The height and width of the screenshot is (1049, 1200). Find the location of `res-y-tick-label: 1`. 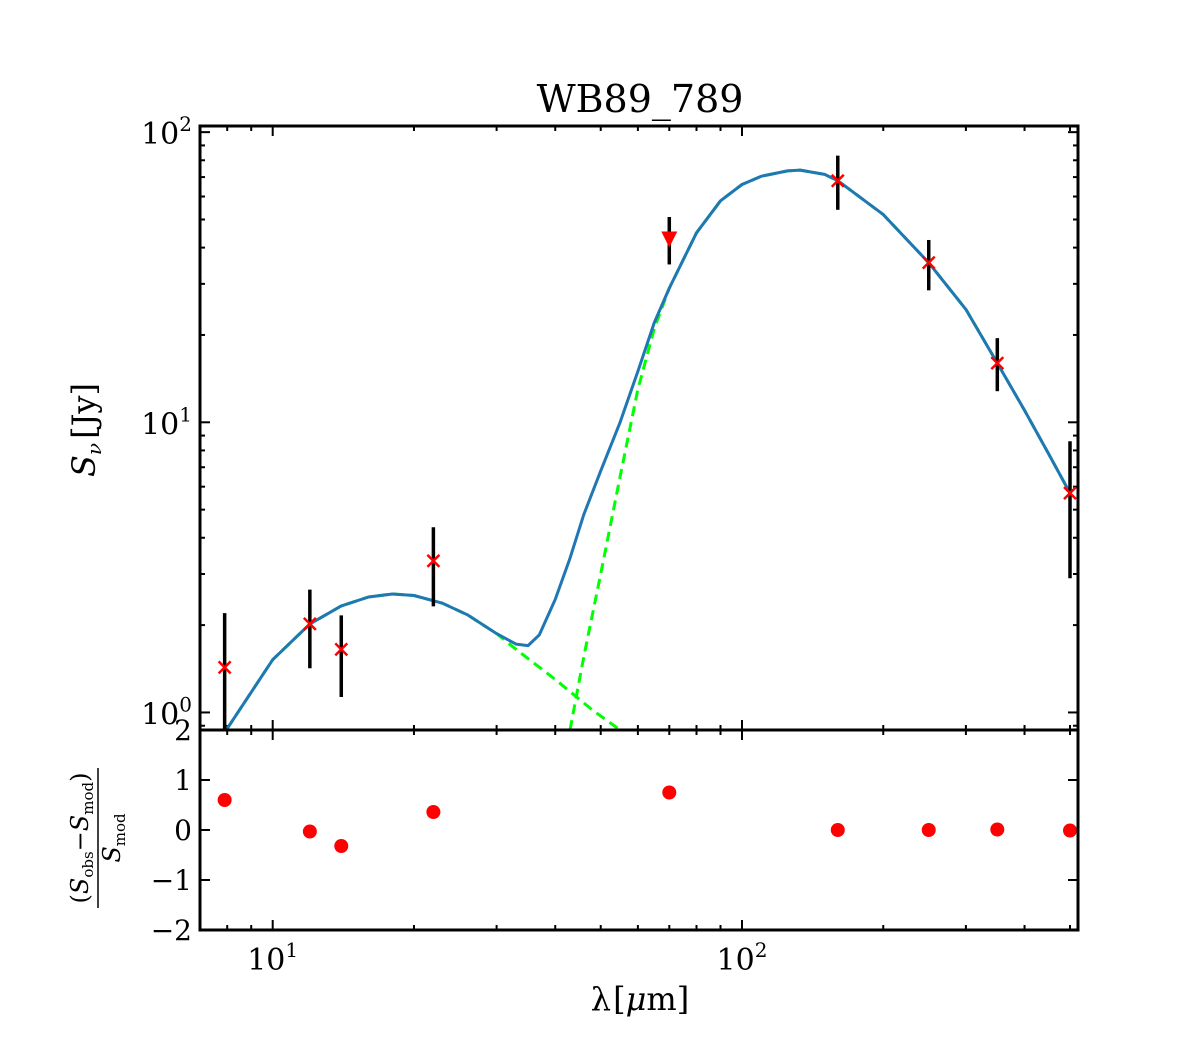

res-y-tick-label: 1 is located at coordinates (183, 780).